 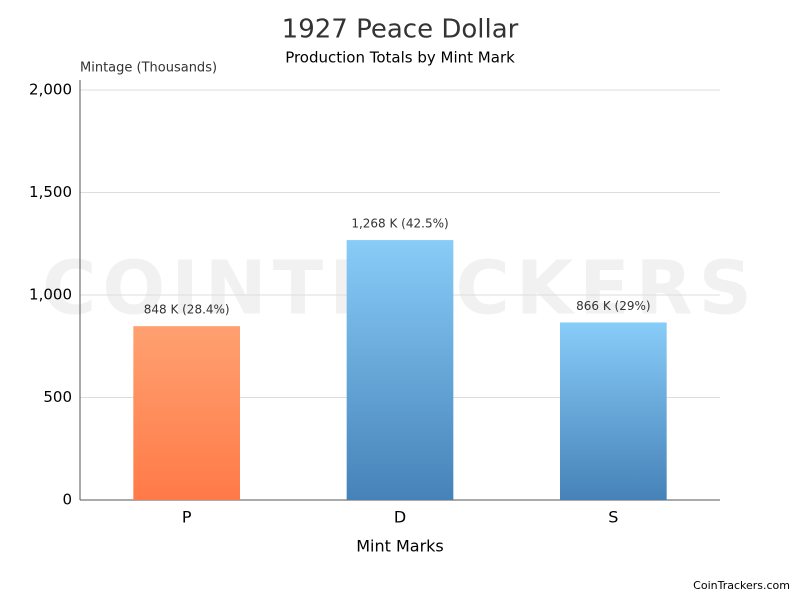 What do you see at coordinates (187, 310) in the screenshot?
I see `data-label: 848 K (28.4%)` at bounding box center [187, 310].